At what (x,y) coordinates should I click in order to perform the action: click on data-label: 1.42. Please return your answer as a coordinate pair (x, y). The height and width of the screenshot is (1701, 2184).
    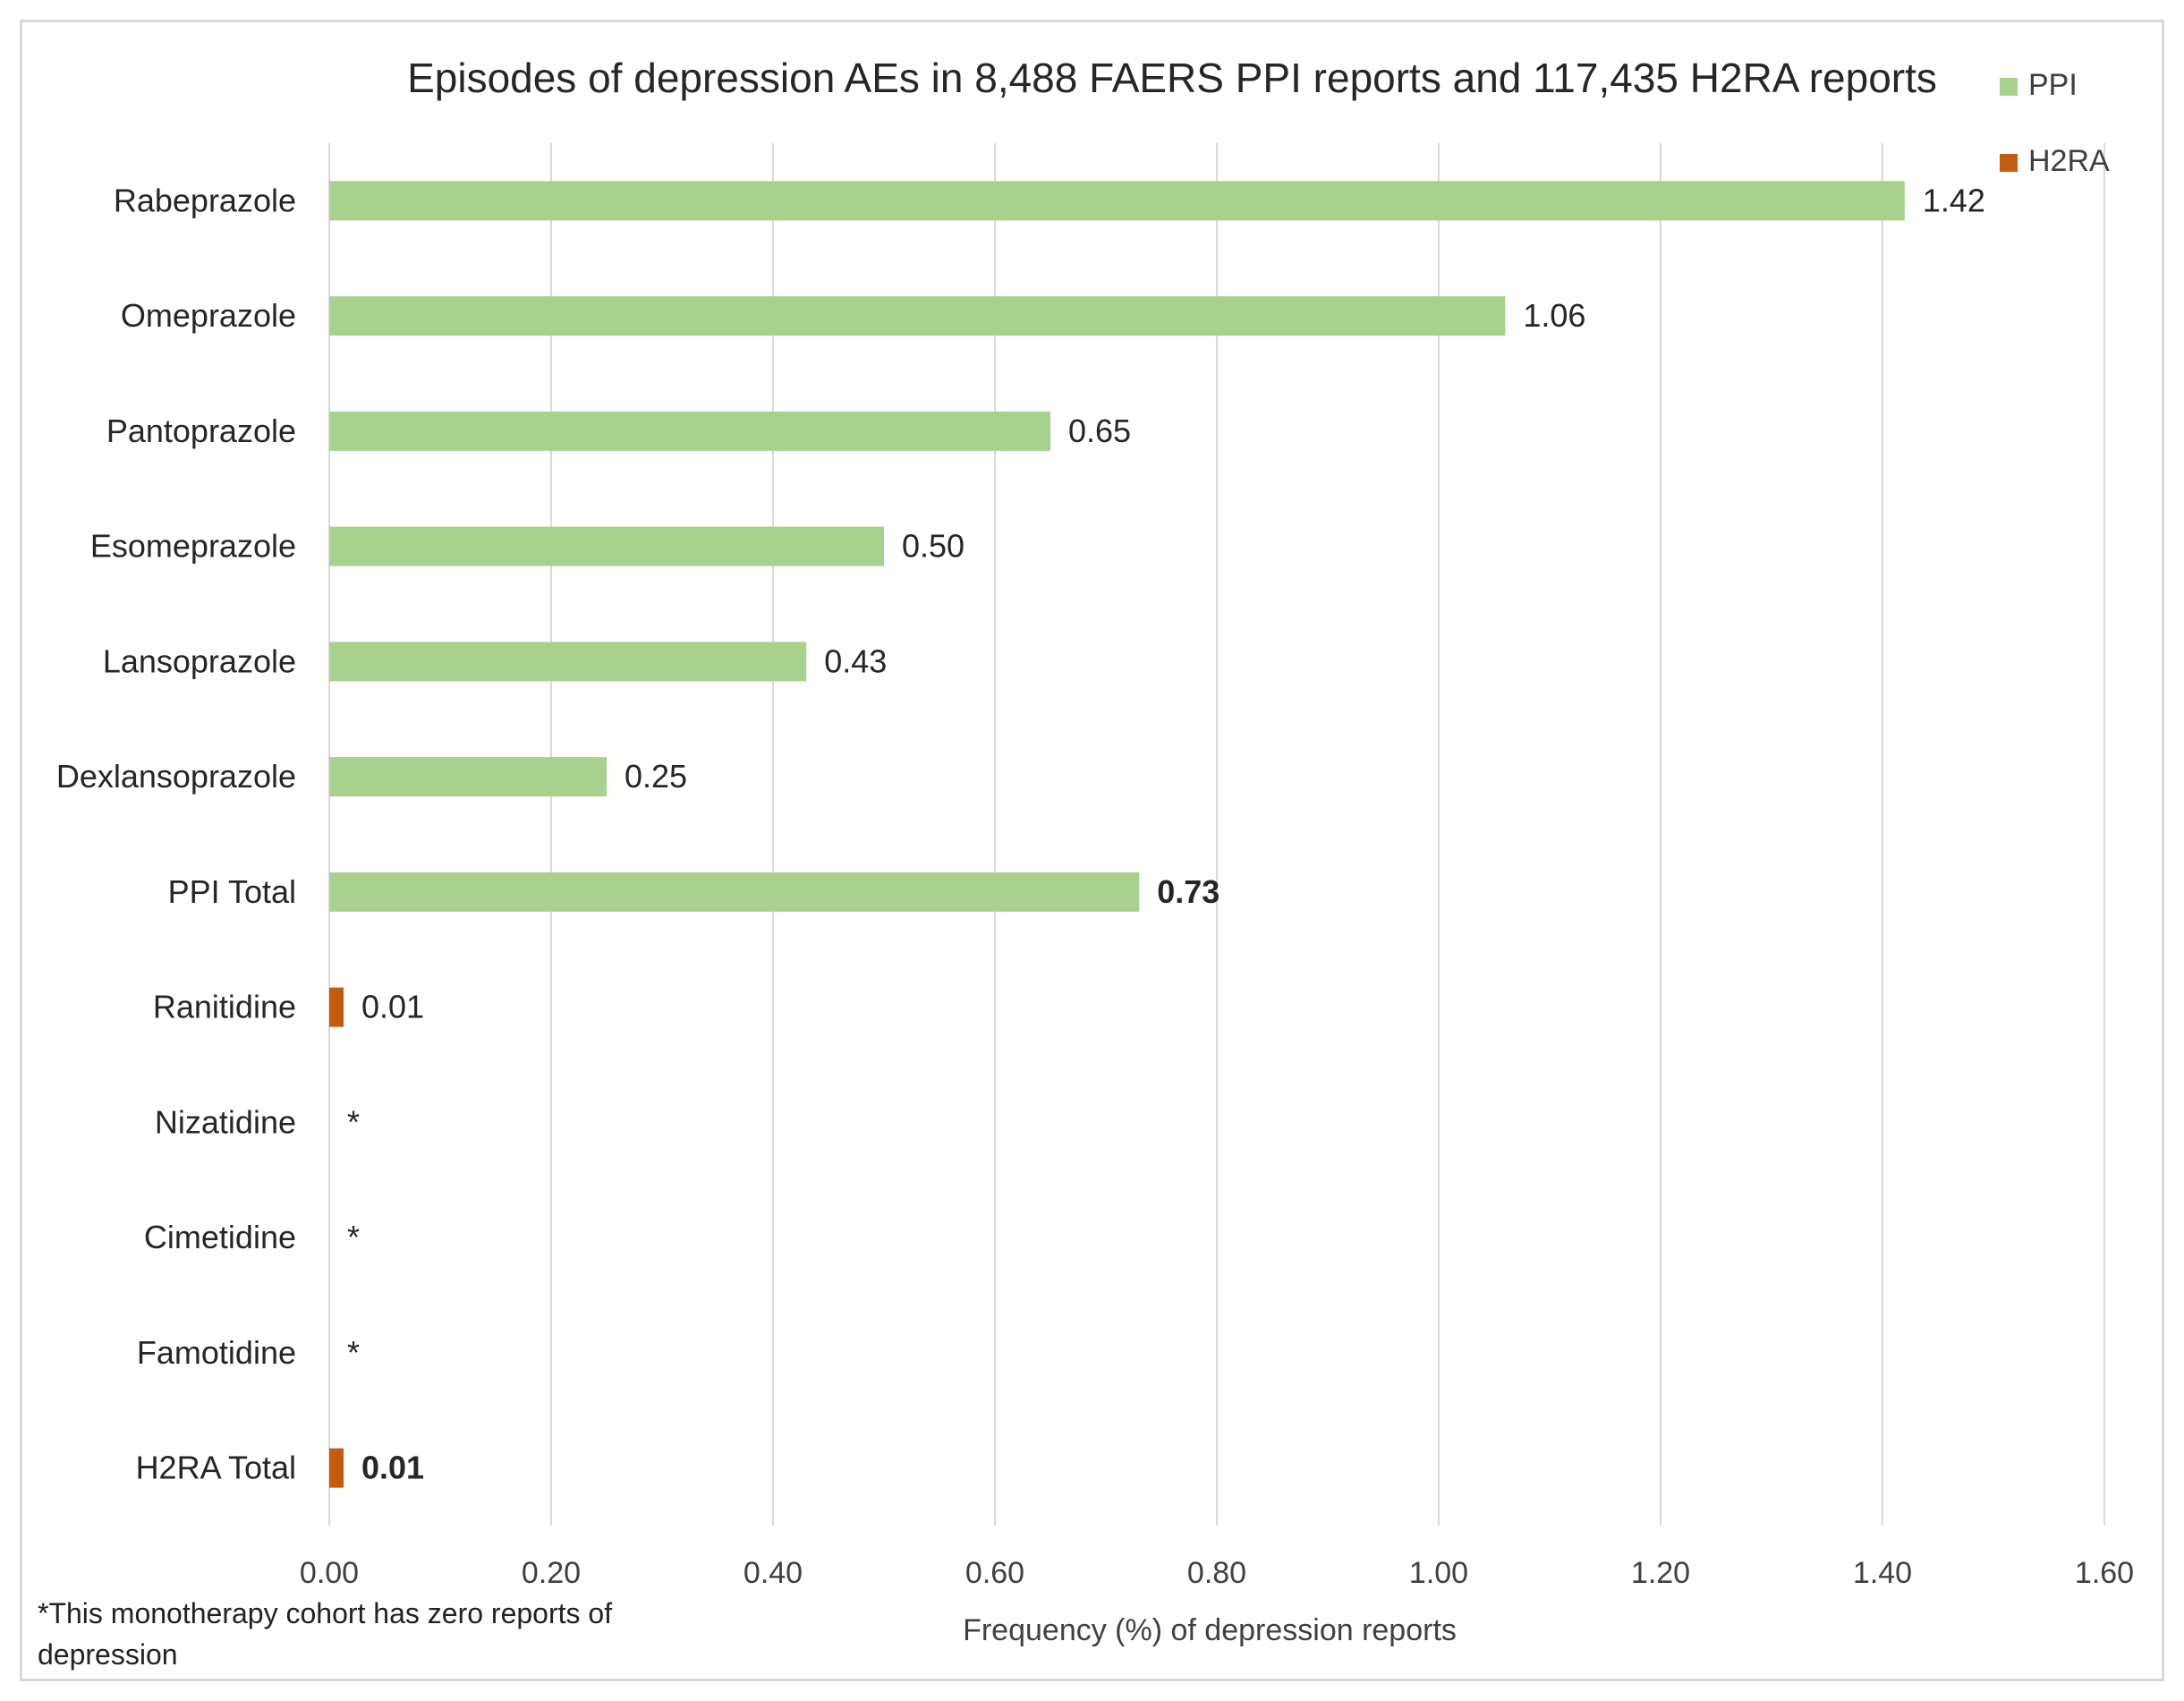
    Looking at the image, I should click on (1954, 200).